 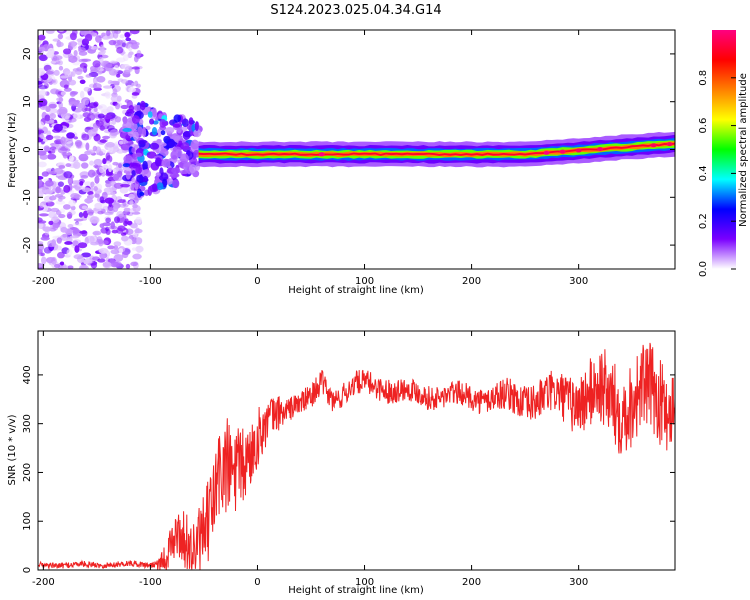 I want to click on spectrogram-y-tick-label: 0, so click(x=27, y=149).